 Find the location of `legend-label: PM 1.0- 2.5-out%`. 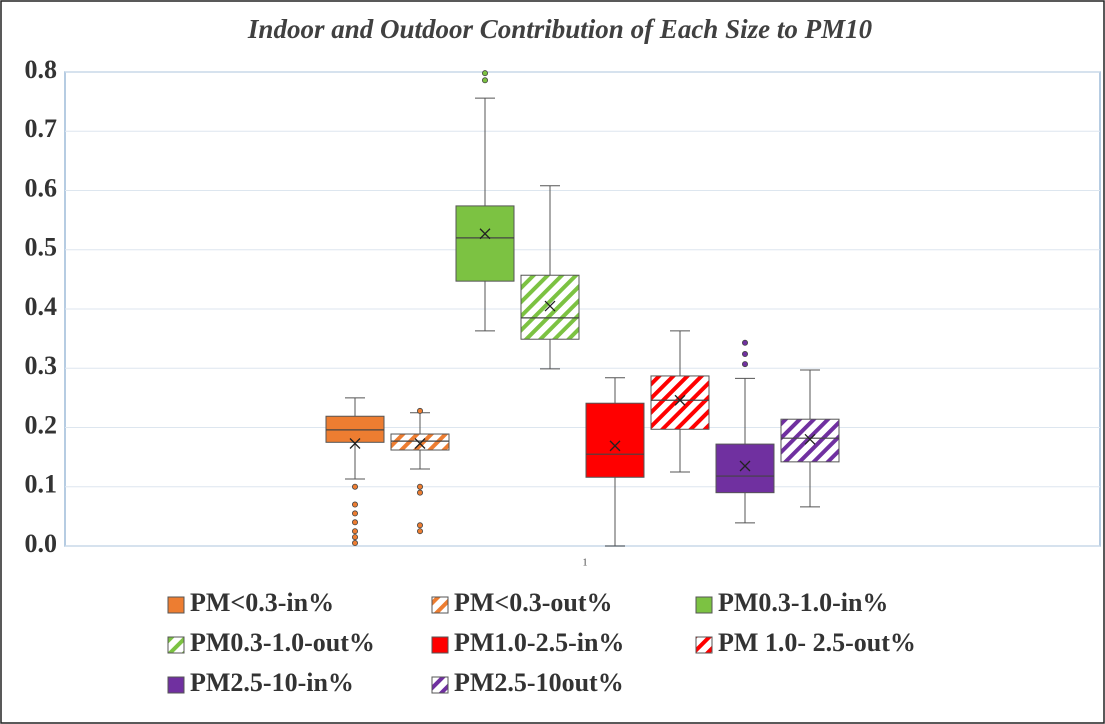

legend-label: PM 1.0- 2.5-out% is located at coordinates (817, 642).